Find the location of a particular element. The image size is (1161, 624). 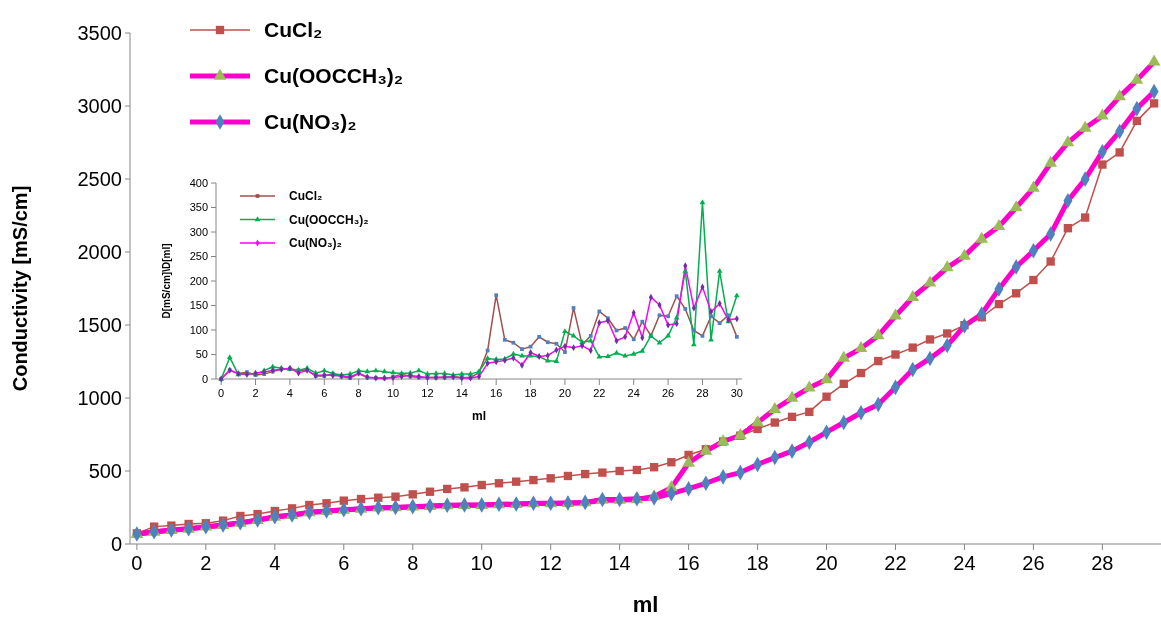

y-tick-label: 50 is located at coordinates (201, 354).